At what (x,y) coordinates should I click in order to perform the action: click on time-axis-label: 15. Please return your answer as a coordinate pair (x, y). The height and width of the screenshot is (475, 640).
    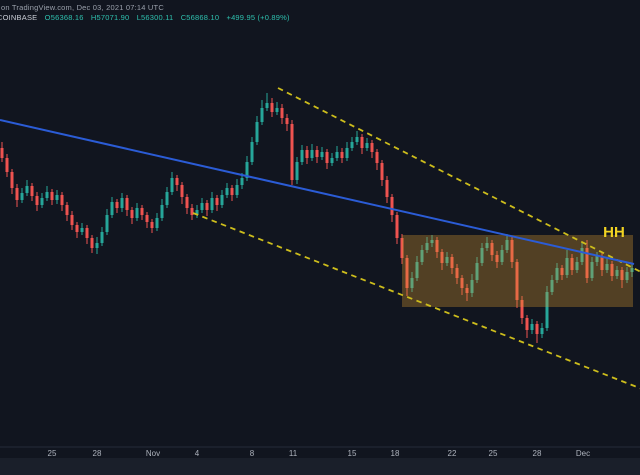
    Looking at the image, I should click on (352, 453).